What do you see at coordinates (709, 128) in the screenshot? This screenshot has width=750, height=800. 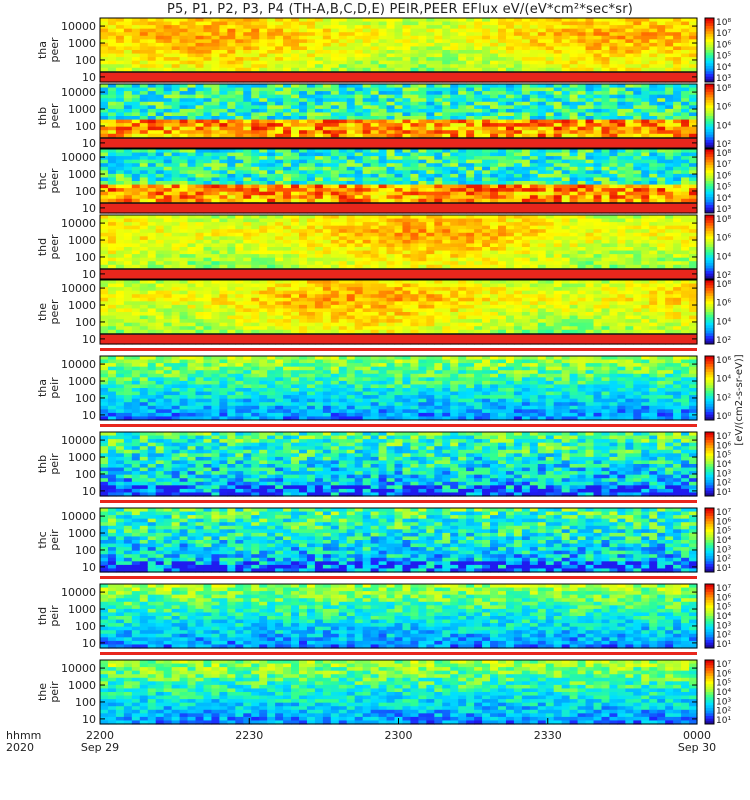 I see `colorbar-segment` at bounding box center [709, 128].